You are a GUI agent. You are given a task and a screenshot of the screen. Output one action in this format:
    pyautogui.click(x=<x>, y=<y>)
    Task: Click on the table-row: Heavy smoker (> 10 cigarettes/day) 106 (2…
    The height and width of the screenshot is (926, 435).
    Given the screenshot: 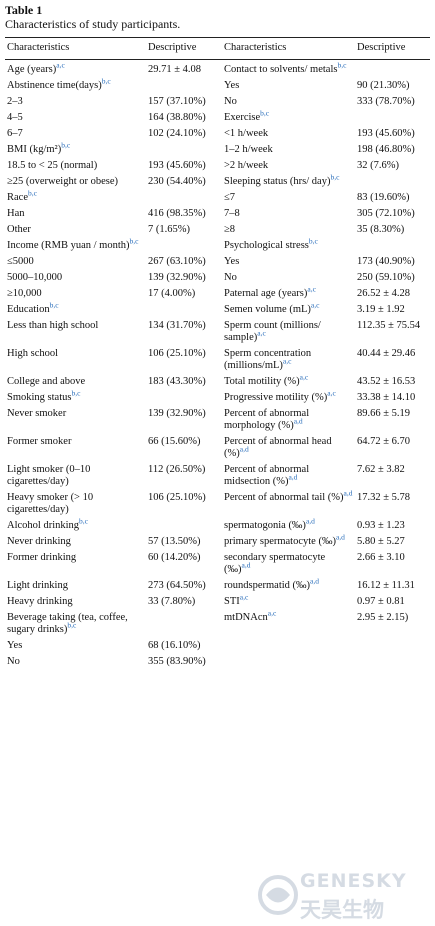 What is the action you would take?
    pyautogui.click(x=217, y=503)
    